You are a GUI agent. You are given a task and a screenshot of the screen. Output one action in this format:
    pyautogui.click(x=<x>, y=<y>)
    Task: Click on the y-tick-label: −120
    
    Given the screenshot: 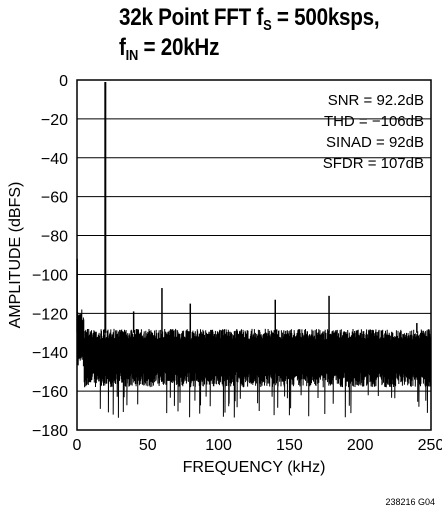 What is the action you would take?
    pyautogui.click(x=50, y=314)
    